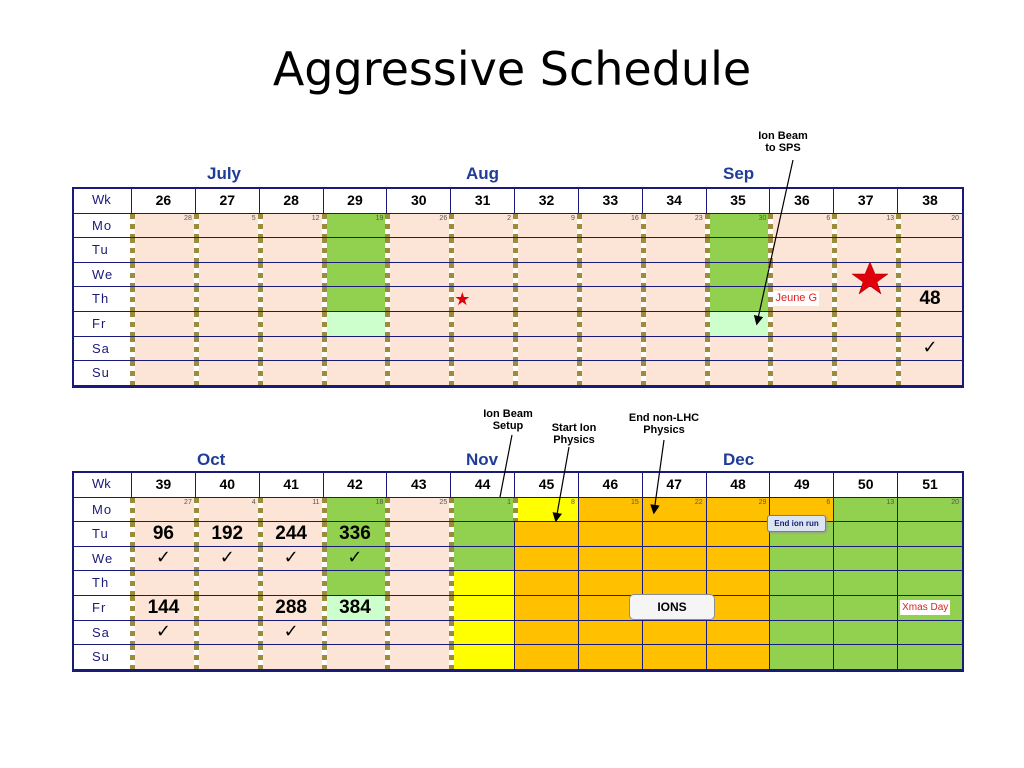 The width and height of the screenshot is (1024, 768). What do you see at coordinates (103, 583) in the screenshot?
I see `day-label: Th` at bounding box center [103, 583].